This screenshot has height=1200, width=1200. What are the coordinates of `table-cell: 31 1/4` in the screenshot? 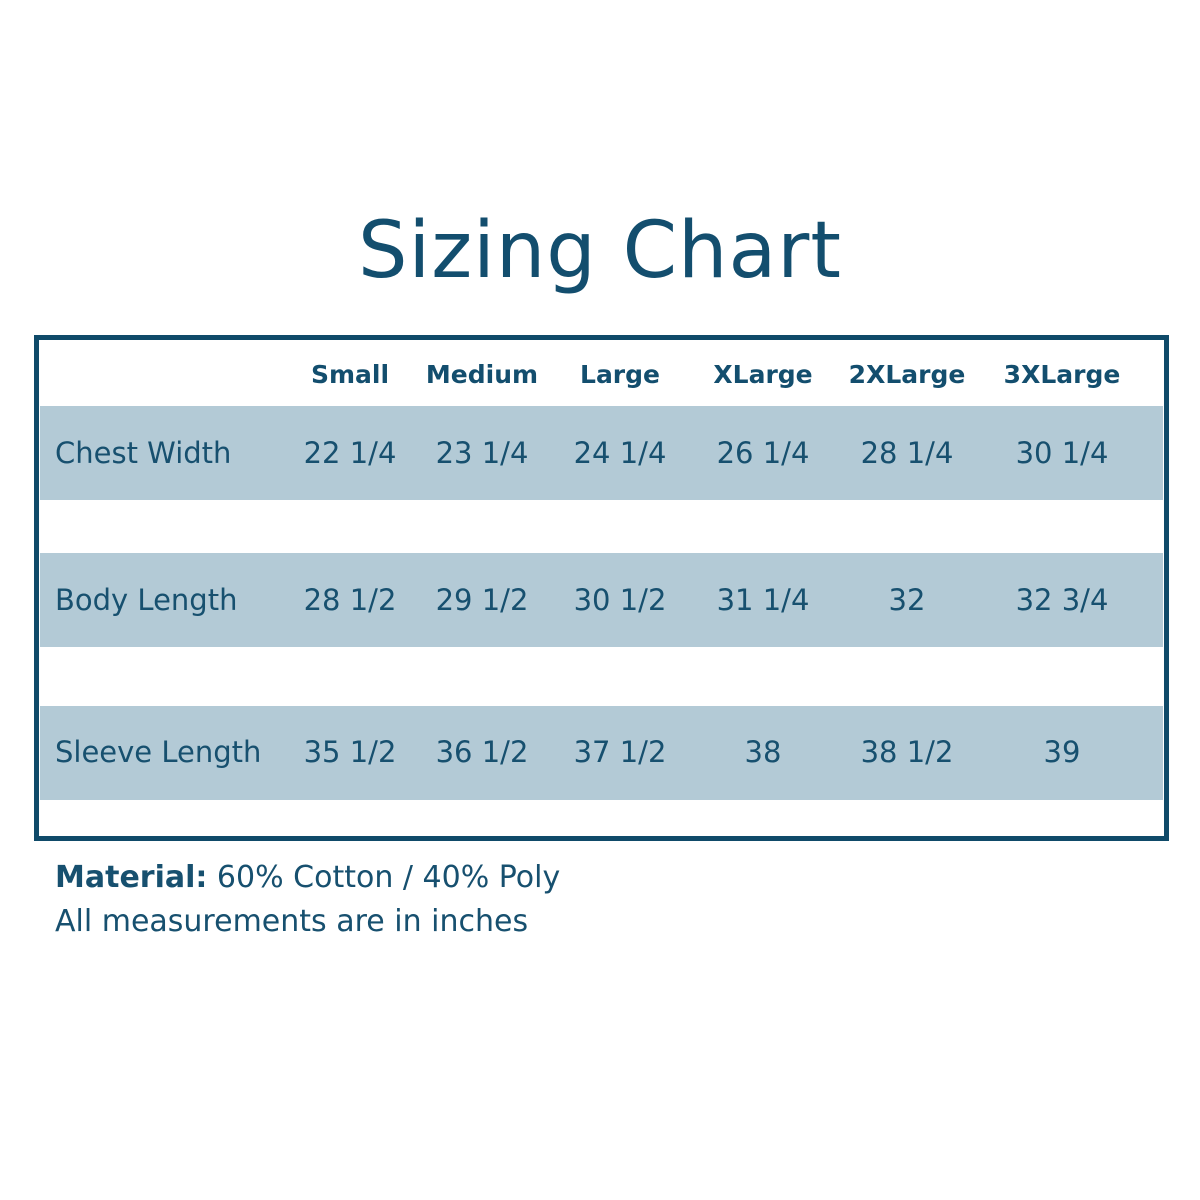 It's located at (763, 600).